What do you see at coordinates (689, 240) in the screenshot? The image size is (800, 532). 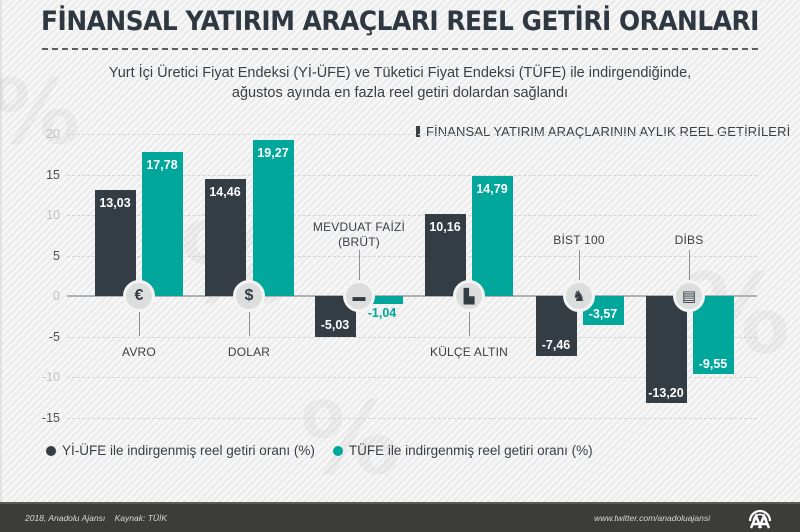 I see `category-label-dibs: DİBS` at bounding box center [689, 240].